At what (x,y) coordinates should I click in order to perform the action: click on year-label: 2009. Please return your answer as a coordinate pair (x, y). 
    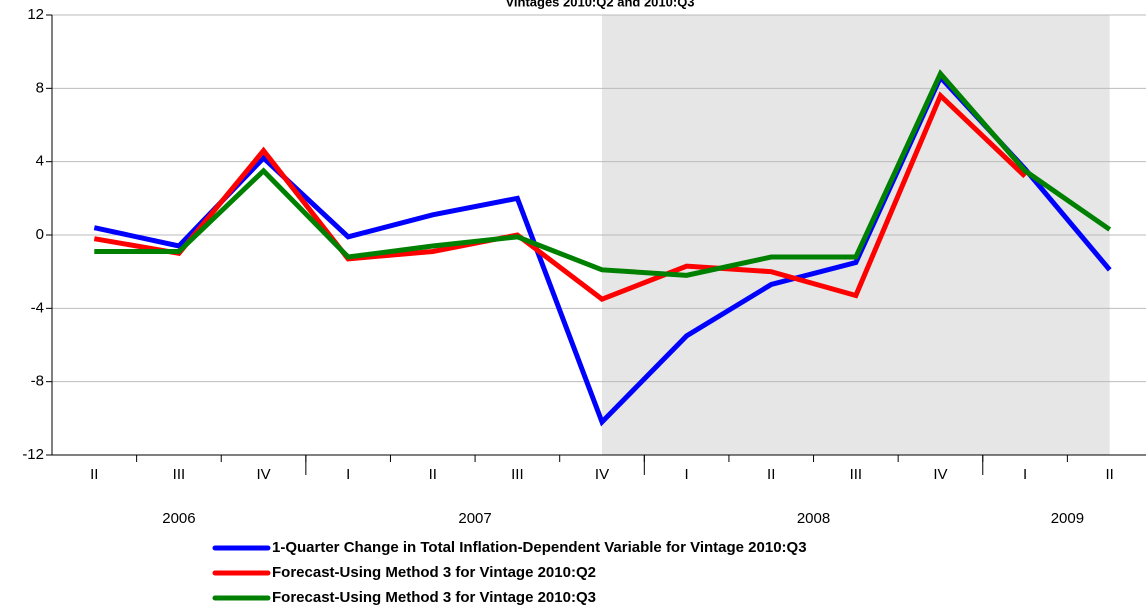
    Looking at the image, I should click on (1067, 518).